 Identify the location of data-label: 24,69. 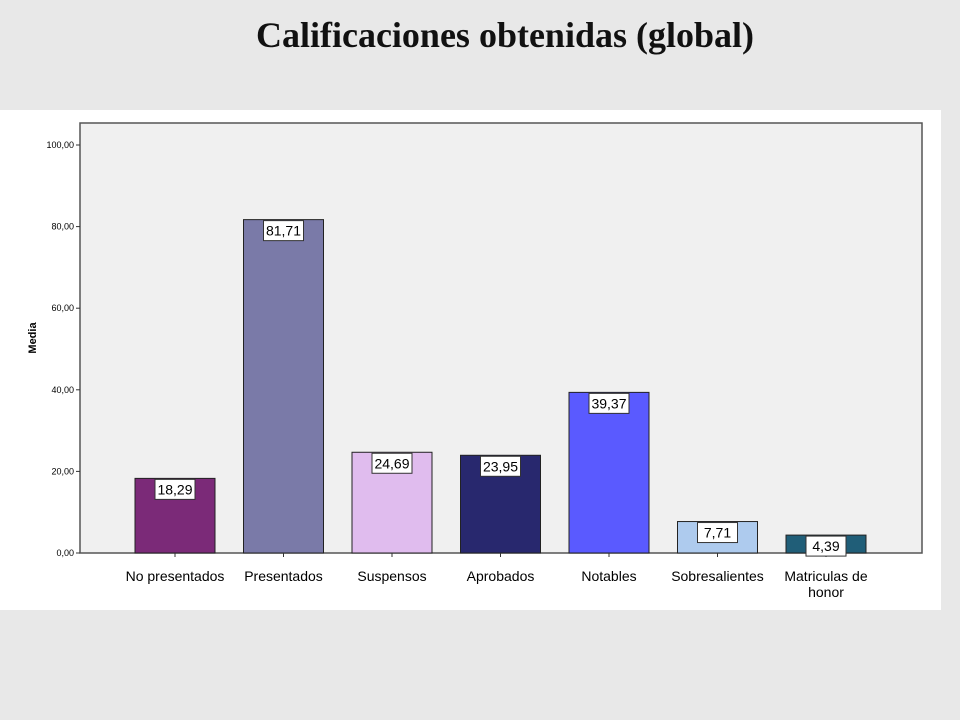
(391, 463).